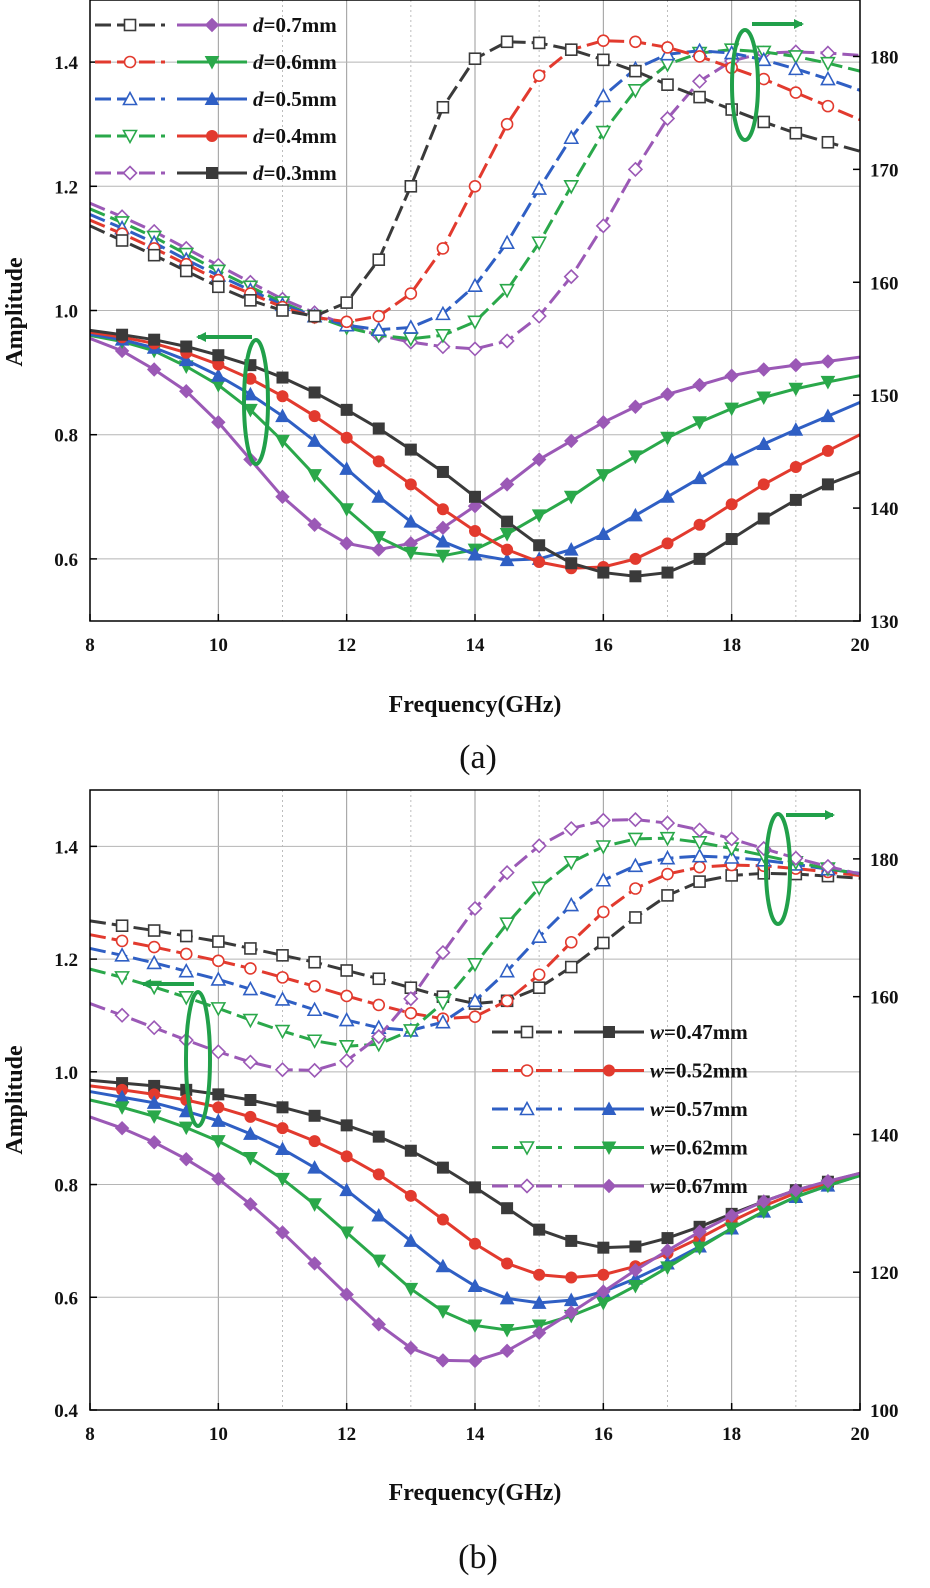 This screenshot has height=1588, width=930. Describe the element at coordinates (884, 170) in the screenshot. I see `y2-tick-label: 170` at that location.